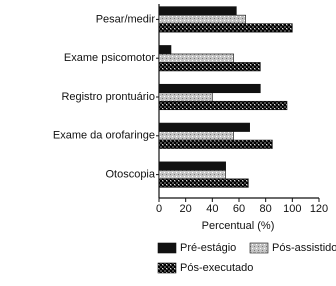 This screenshot has width=336, height=286. What do you see at coordinates (212, 209) in the screenshot?
I see `x-tick-label: 40` at bounding box center [212, 209].